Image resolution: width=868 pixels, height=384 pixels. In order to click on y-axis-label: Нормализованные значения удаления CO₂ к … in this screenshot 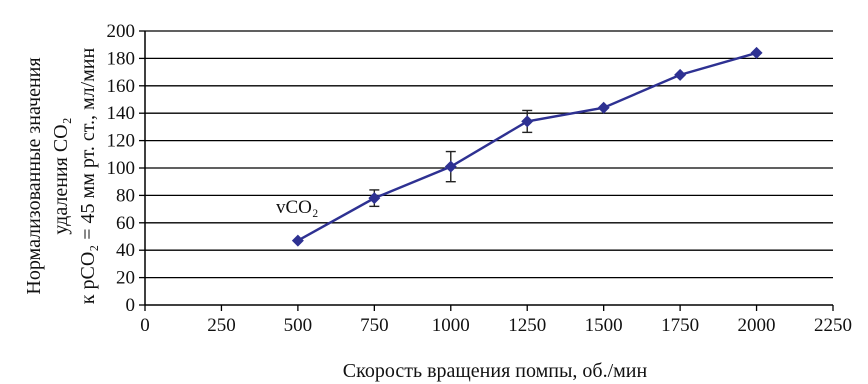, I will do `click(61, 176)`.